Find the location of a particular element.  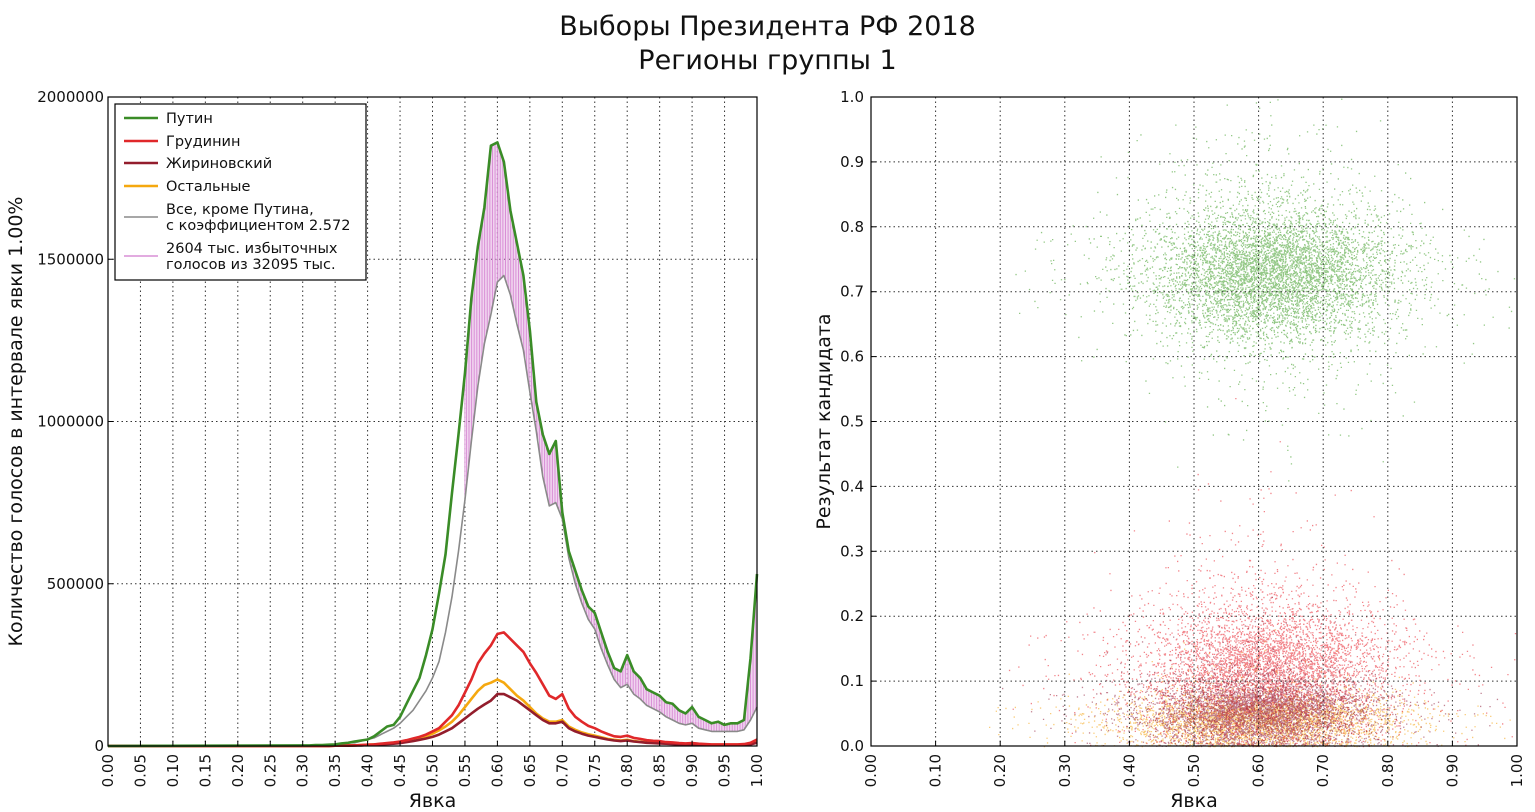

x-tick-label: 0.35 is located at coordinates (335, 770).